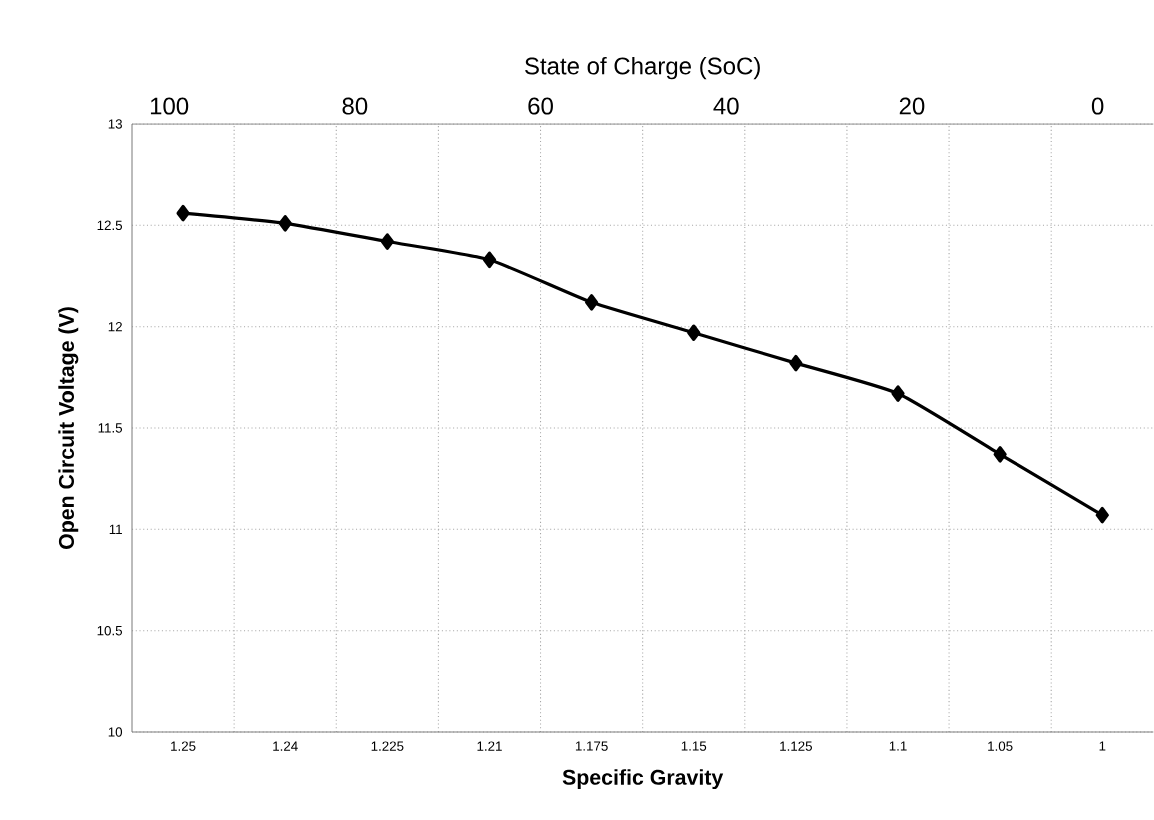 This screenshot has width=1154, height=820. Describe the element at coordinates (540, 106) in the screenshot. I see `x2-tick-label: 60` at that location.